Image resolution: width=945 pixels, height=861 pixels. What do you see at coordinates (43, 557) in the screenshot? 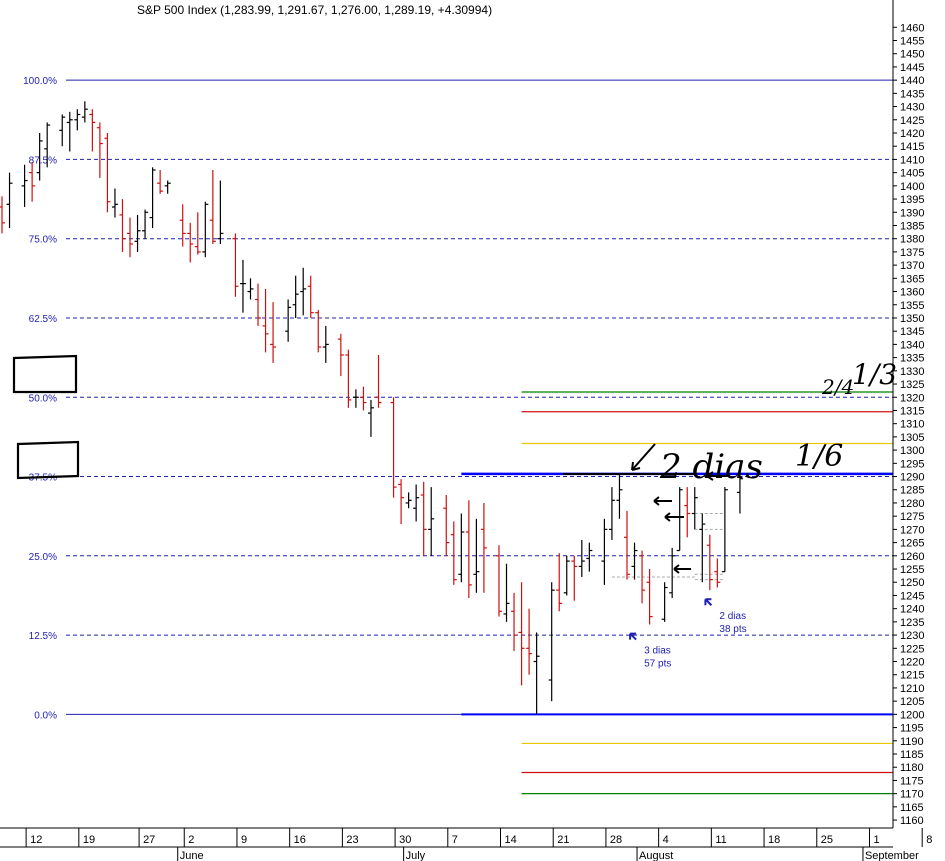
I see `fib-level-label: 25.0%` at bounding box center [43, 557].